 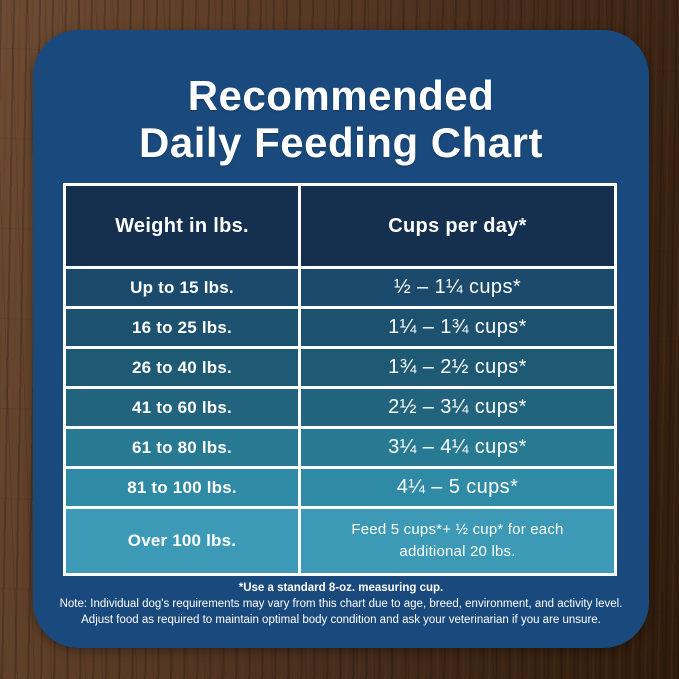 What do you see at coordinates (457, 367) in the screenshot?
I see `table-row-cups: 1¾ – 2½ cups*` at bounding box center [457, 367].